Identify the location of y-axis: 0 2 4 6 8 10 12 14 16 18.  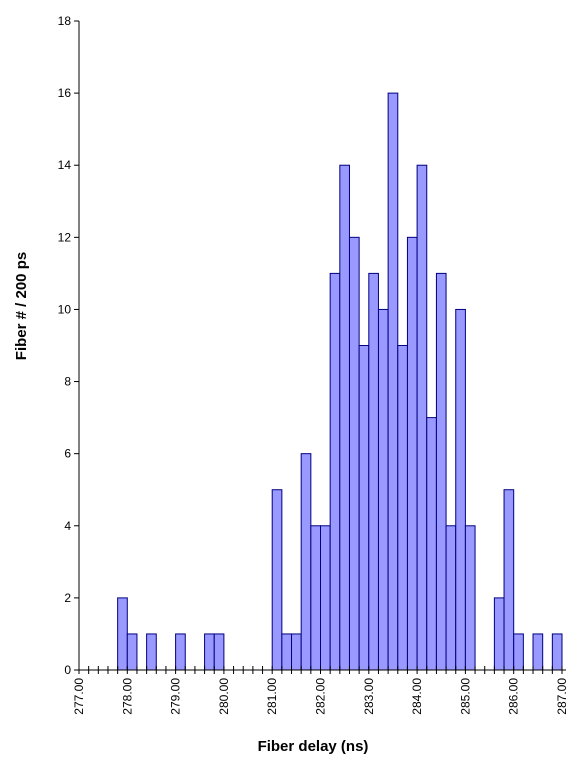
(69, 345).